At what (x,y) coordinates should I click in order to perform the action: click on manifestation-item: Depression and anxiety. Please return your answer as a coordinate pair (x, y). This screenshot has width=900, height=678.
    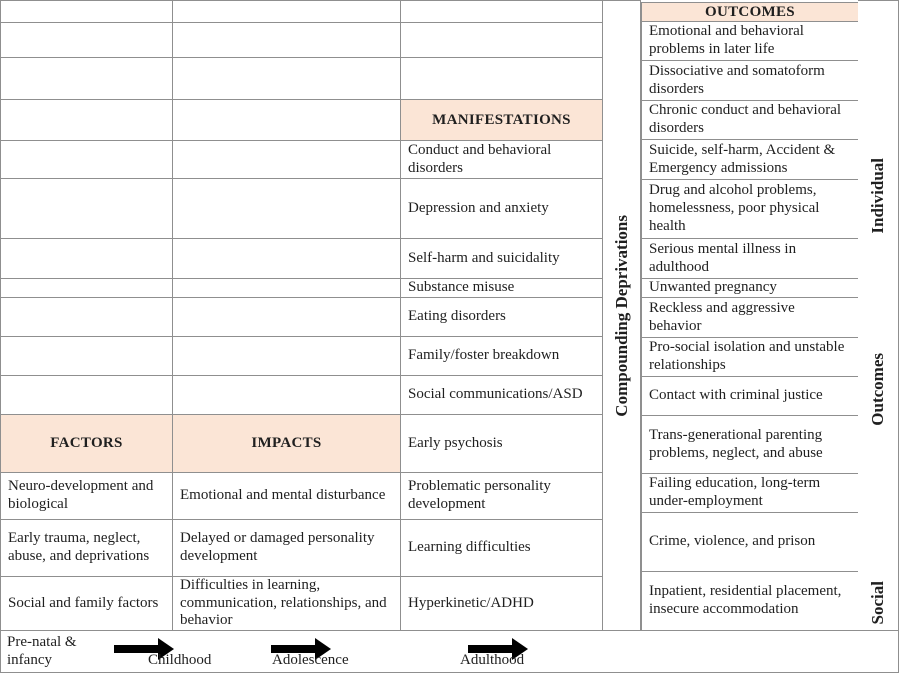
    Looking at the image, I should click on (502, 209).